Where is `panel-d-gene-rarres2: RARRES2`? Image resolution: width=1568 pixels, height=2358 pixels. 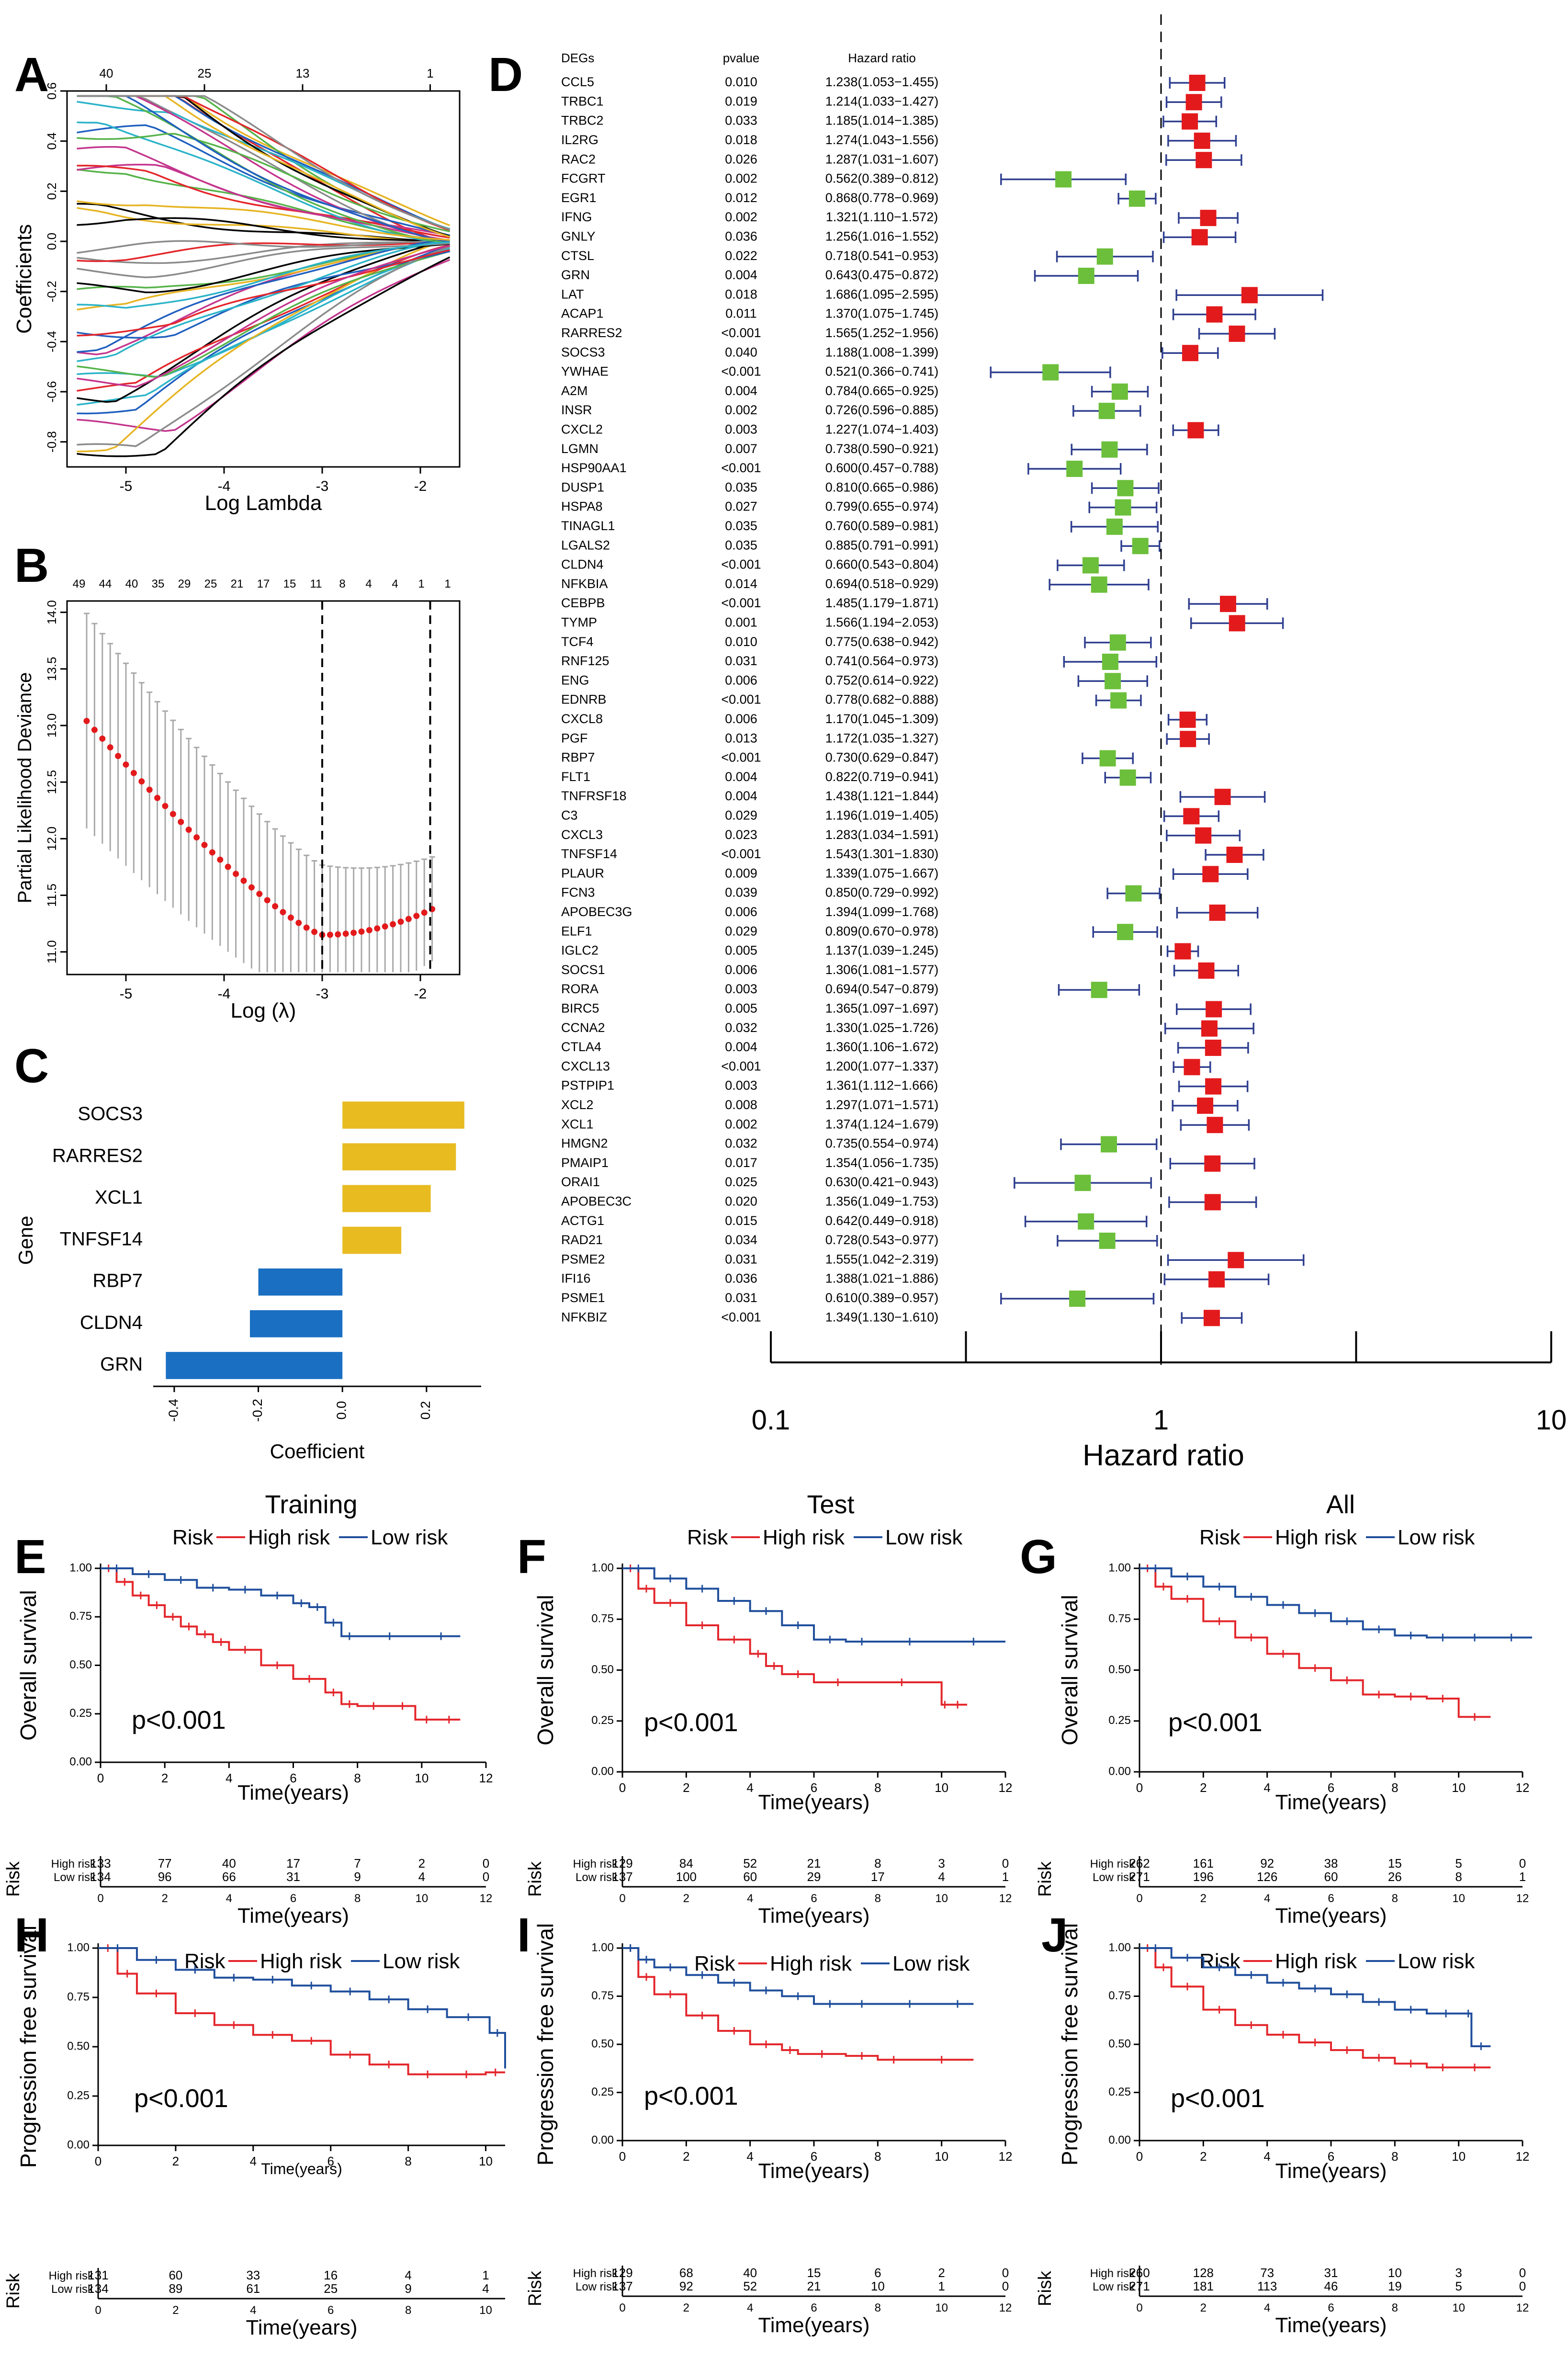 panel-d-gene-rarres2: RARRES2 is located at coordinates (591, 333).